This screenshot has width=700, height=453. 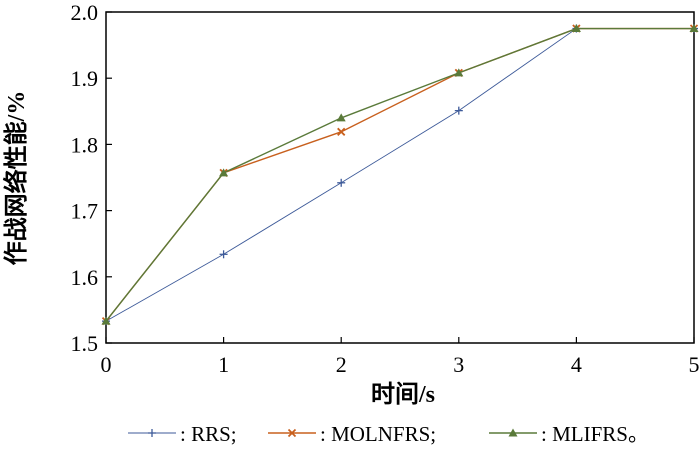 I want to click on legend-item-1: : RRS;, so click(x=182, y=434).